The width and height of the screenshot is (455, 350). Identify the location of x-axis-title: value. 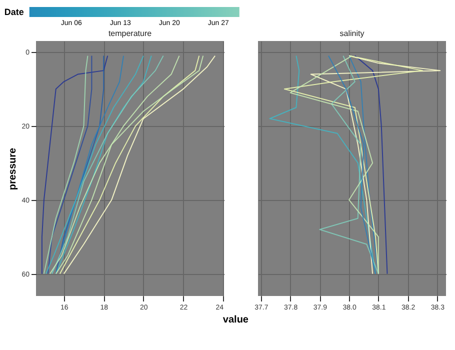
(235, 320).